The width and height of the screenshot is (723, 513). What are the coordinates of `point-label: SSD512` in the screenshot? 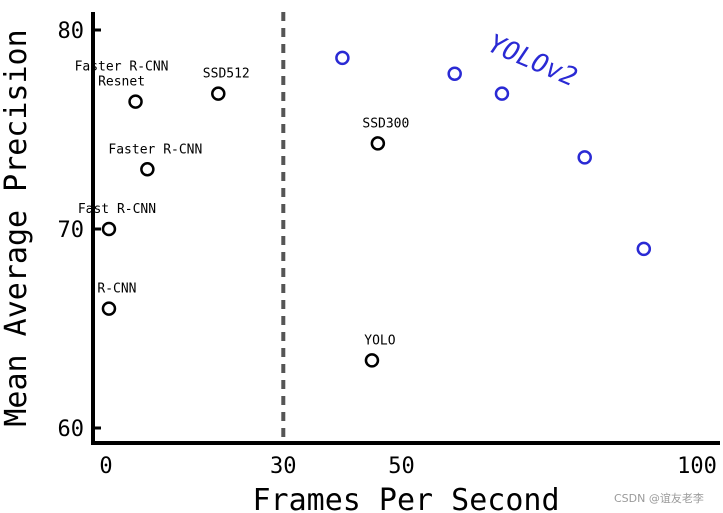 It's located at (226, 74).